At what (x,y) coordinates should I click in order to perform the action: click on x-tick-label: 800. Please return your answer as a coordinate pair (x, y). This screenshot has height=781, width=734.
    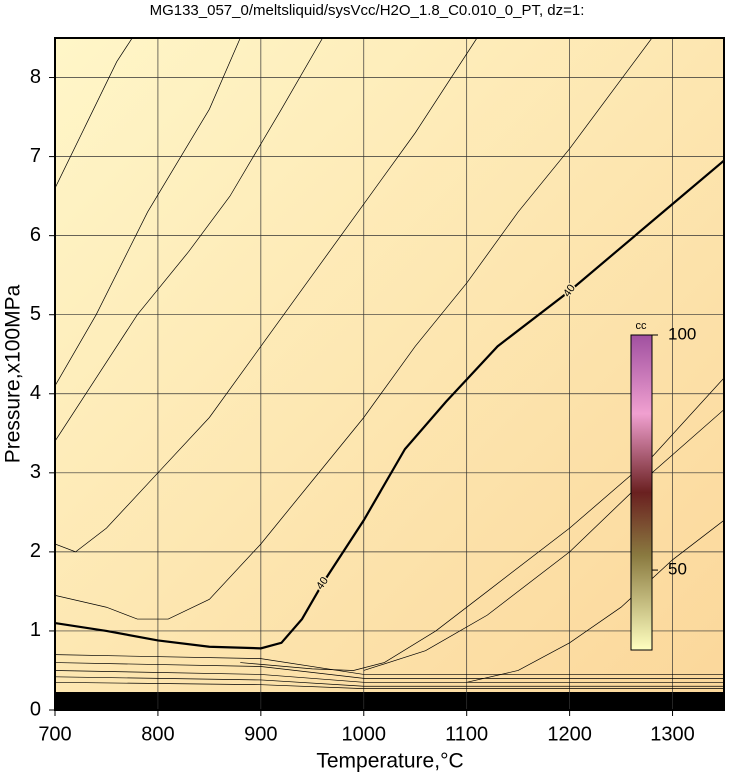
    Looking at the image, I should click on (157, 734).